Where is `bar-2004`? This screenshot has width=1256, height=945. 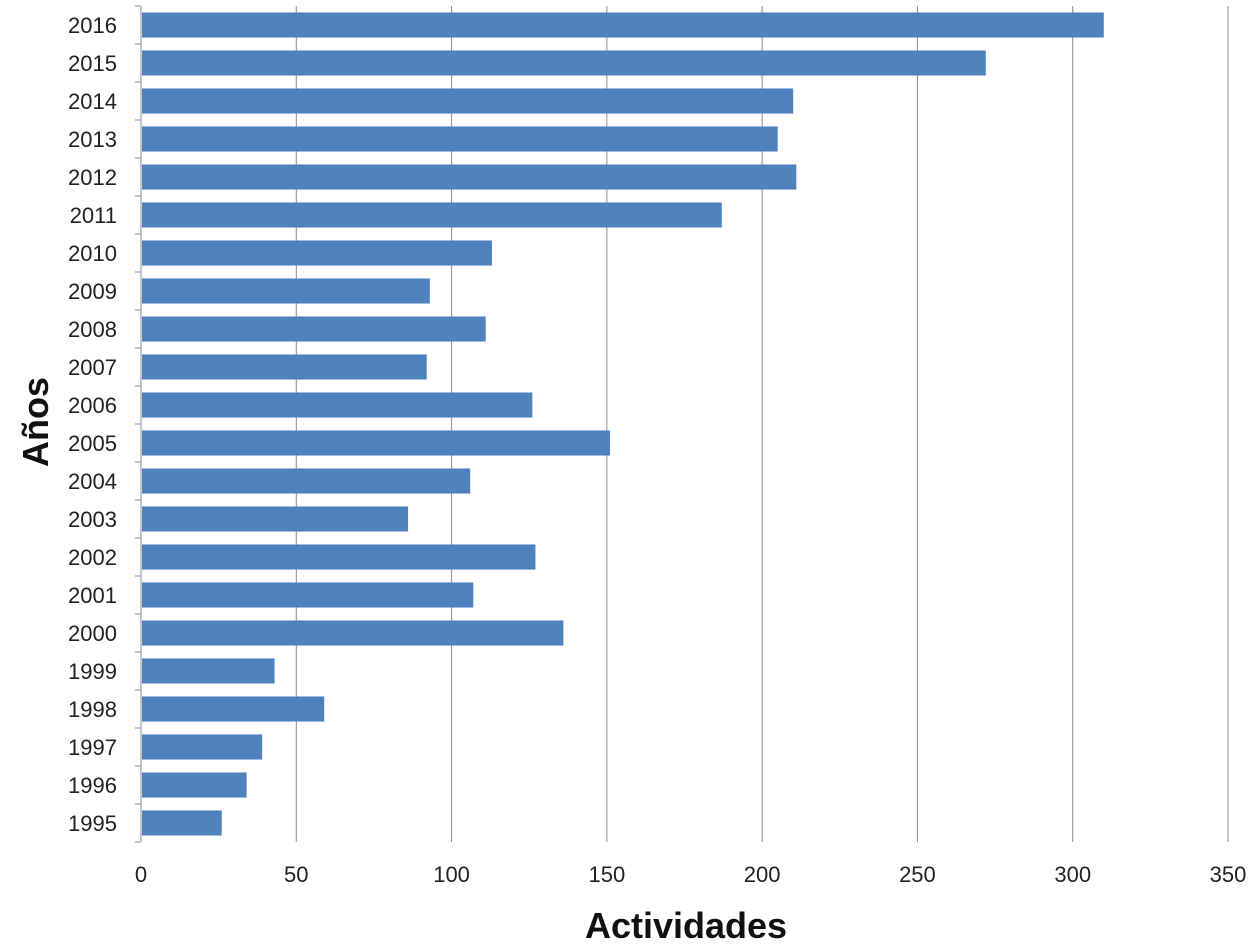
bar-2004 is located at coordinates (306, 481).